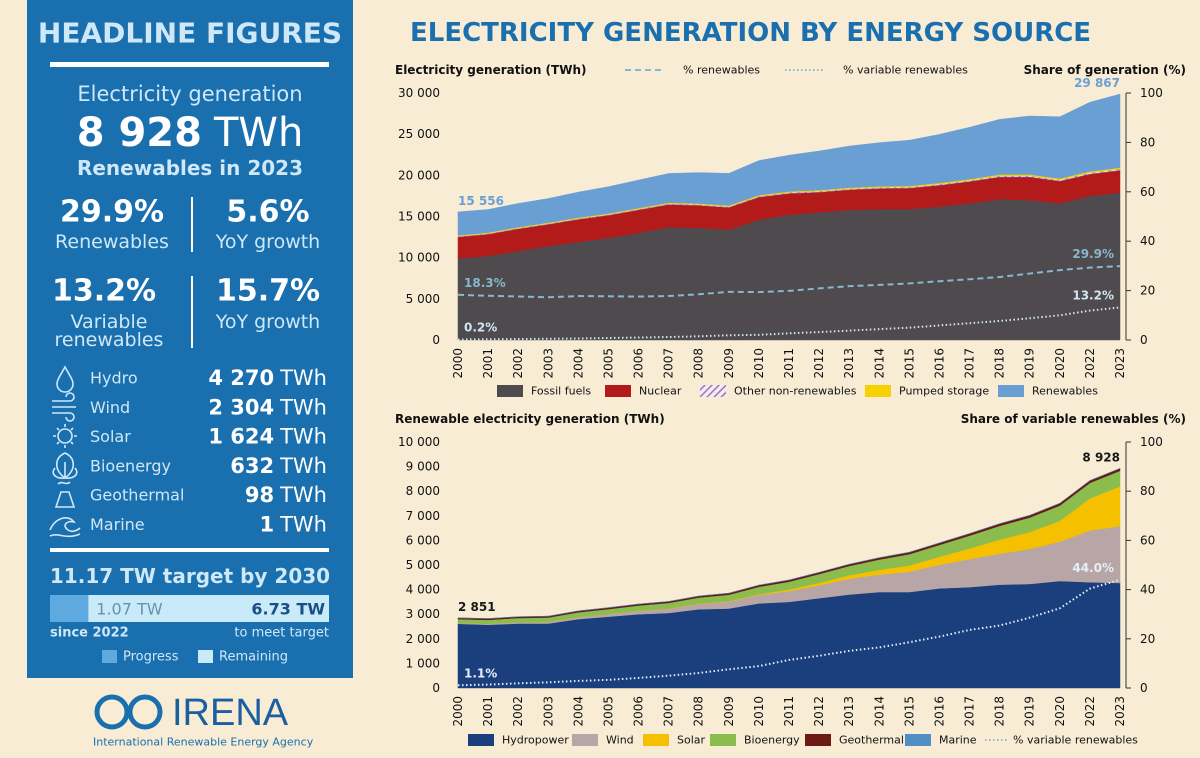 Image resolution: width=1200 pixels, height=758 pixels. Describe the element at coordinates (190, 33) in the screenshot. I see `panel-title: HEADLINE FIGURES` at that location.